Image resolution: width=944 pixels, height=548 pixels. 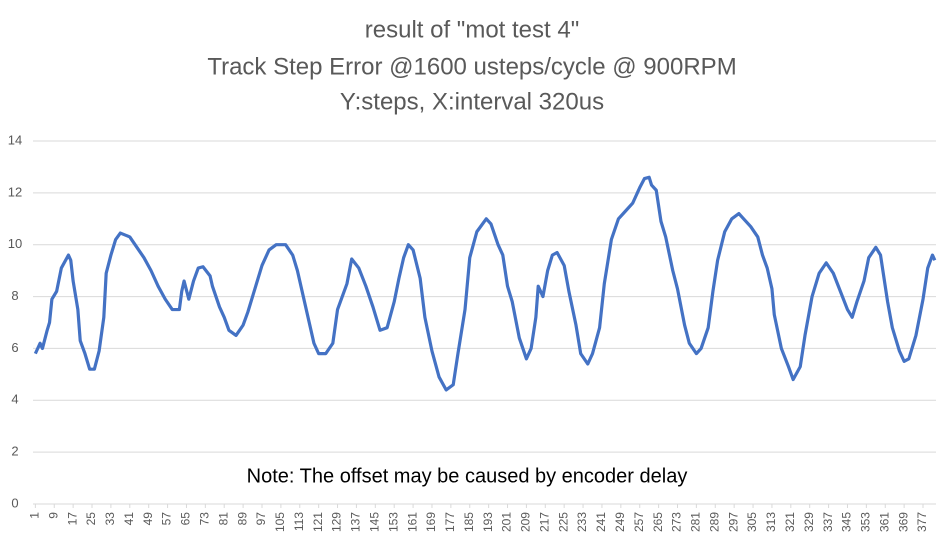 I want to click on x-tick-label: 49, so click(x=148, y=519).